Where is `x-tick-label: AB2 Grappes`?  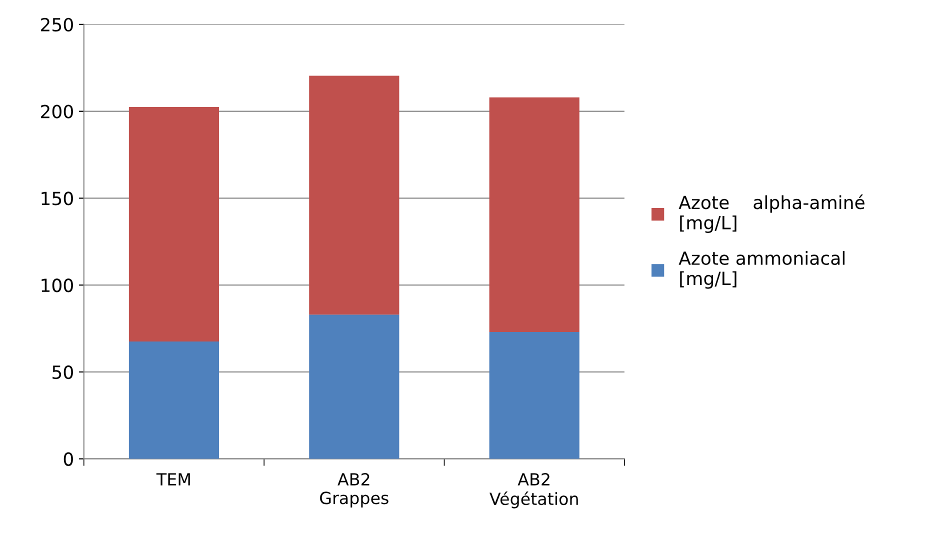
x-tick-label: AB2 Grappes is located at coordinates (354, 490).